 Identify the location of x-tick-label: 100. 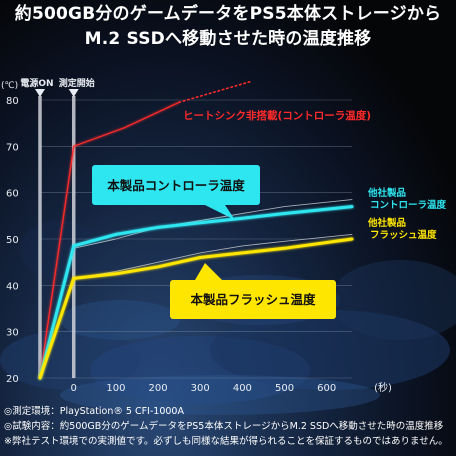
(115, 388).